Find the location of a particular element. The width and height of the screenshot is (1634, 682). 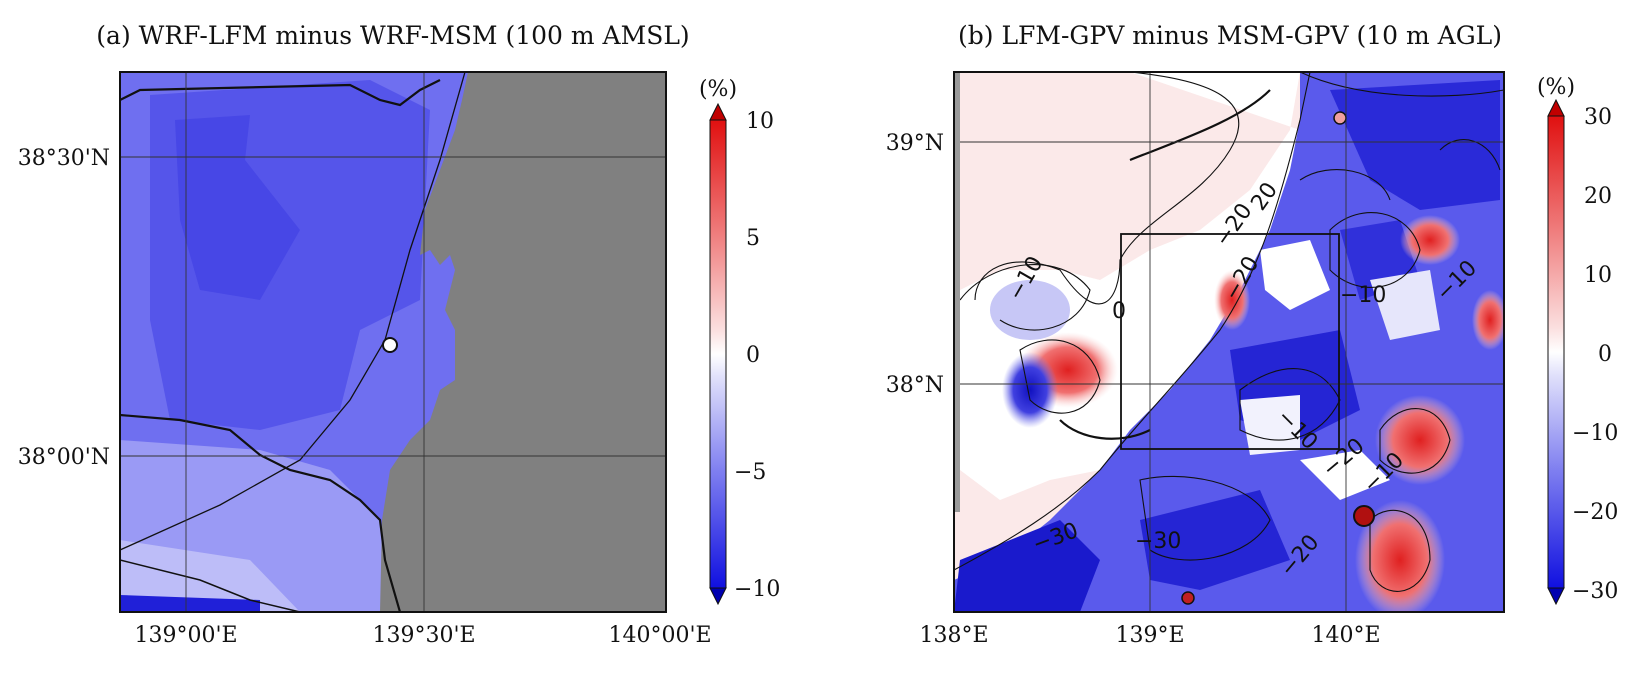

lat-label-38-30: 38°30'N is located at coordinates (64, 158).